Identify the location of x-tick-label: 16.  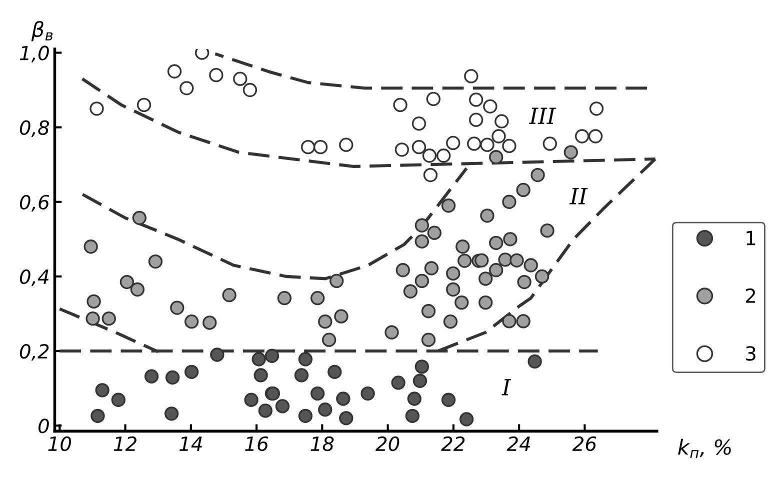
(256, 444).